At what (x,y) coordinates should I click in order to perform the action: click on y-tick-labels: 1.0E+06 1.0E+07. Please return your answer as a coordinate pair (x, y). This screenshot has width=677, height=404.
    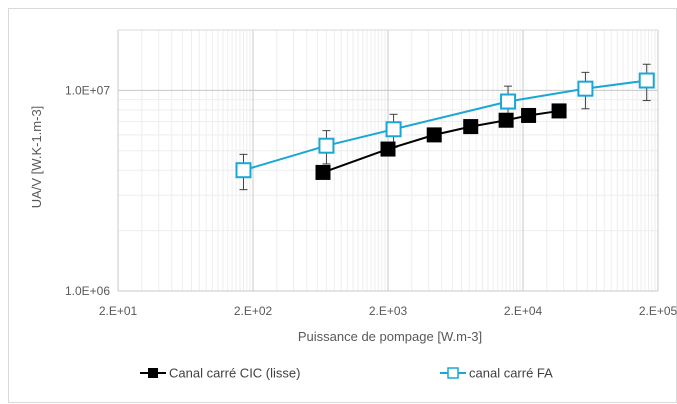
    Looking at the image, I should click on (87, 190).